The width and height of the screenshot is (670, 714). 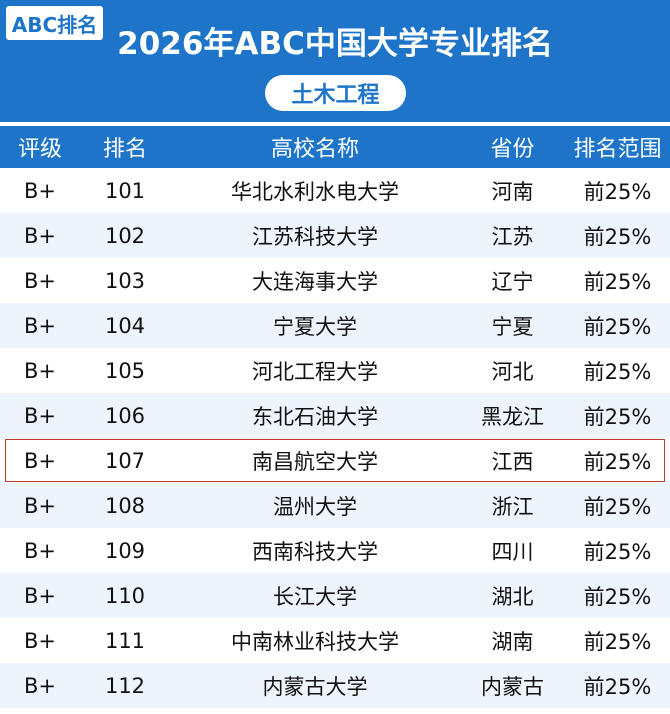 I want to click on table-row: B+ 102 江苏科技大学 江苏 前25%, so click(x=335, y=235).